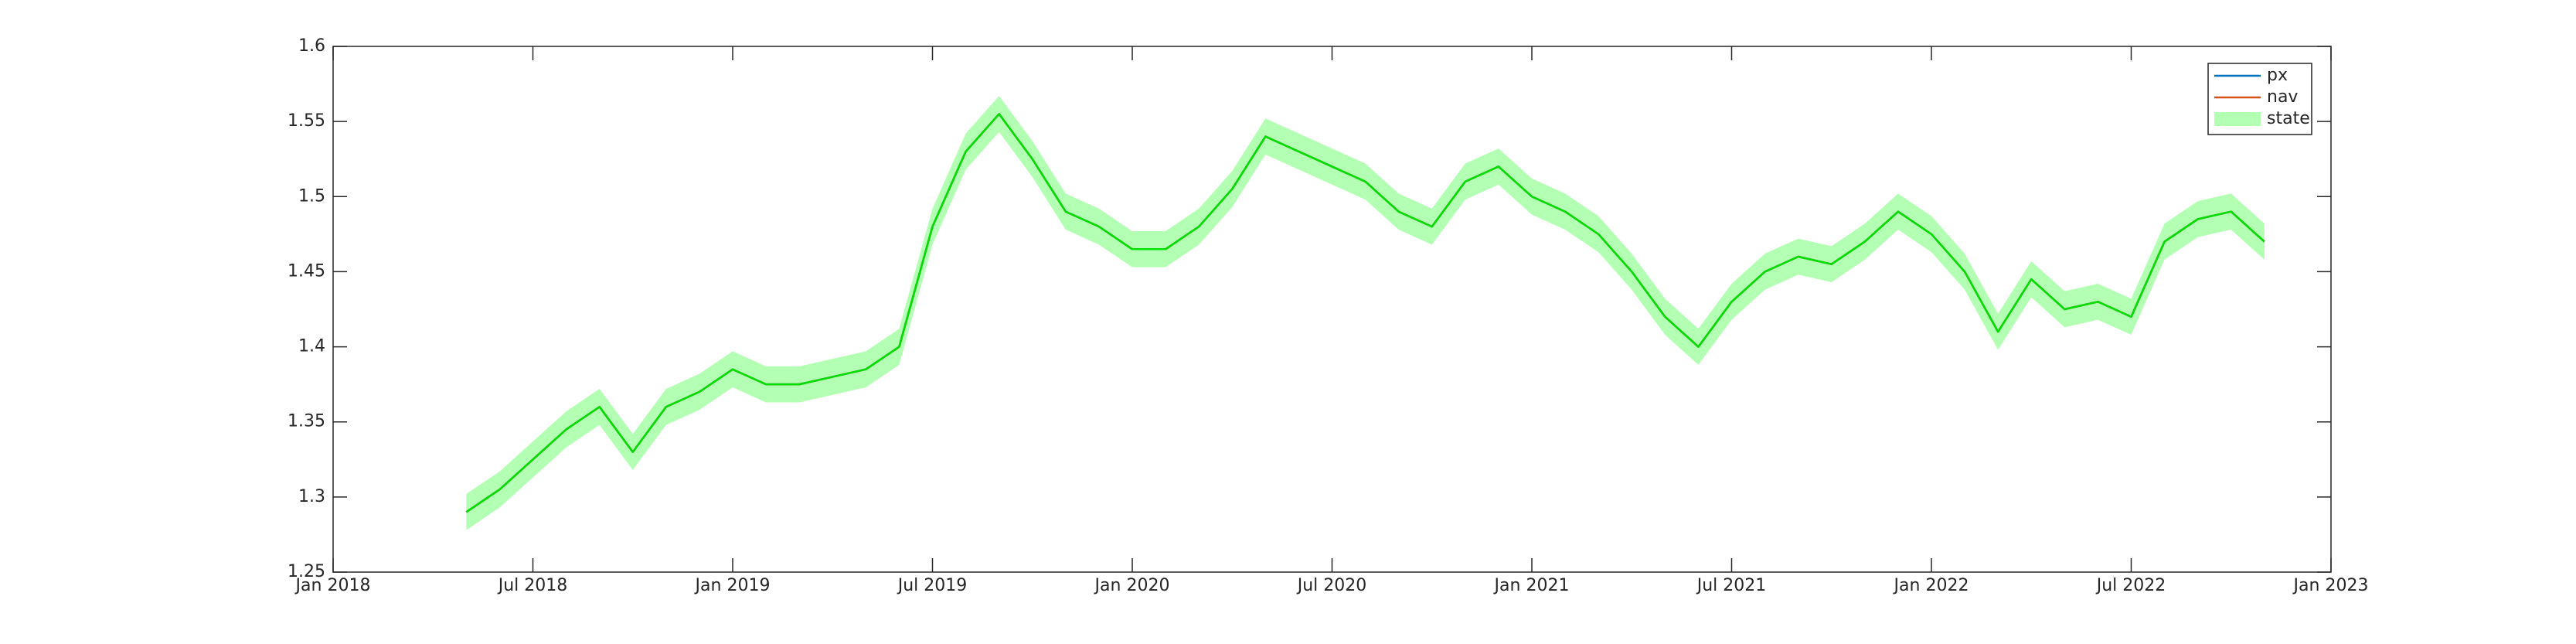 This screenshot has height=644, width=2576. Describe the element at coordinates (1531, 585) in the screenshot. I see `x-tick-label: Jan 2021` at that location.